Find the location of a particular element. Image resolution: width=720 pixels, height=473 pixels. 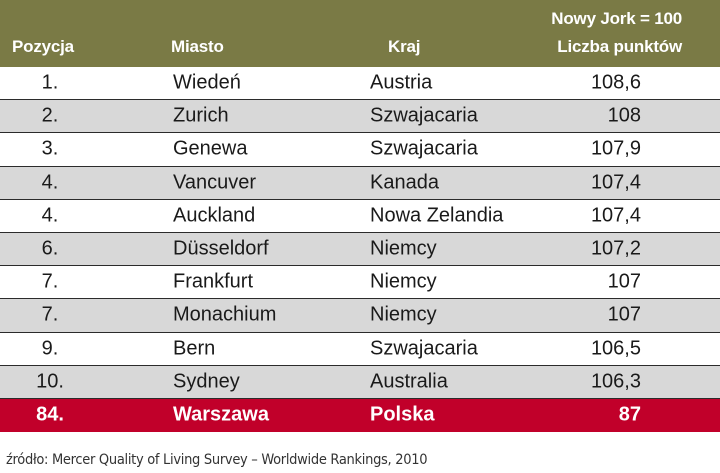

cell-country: Nowa Zelandia is located at coordinates (437, 215).